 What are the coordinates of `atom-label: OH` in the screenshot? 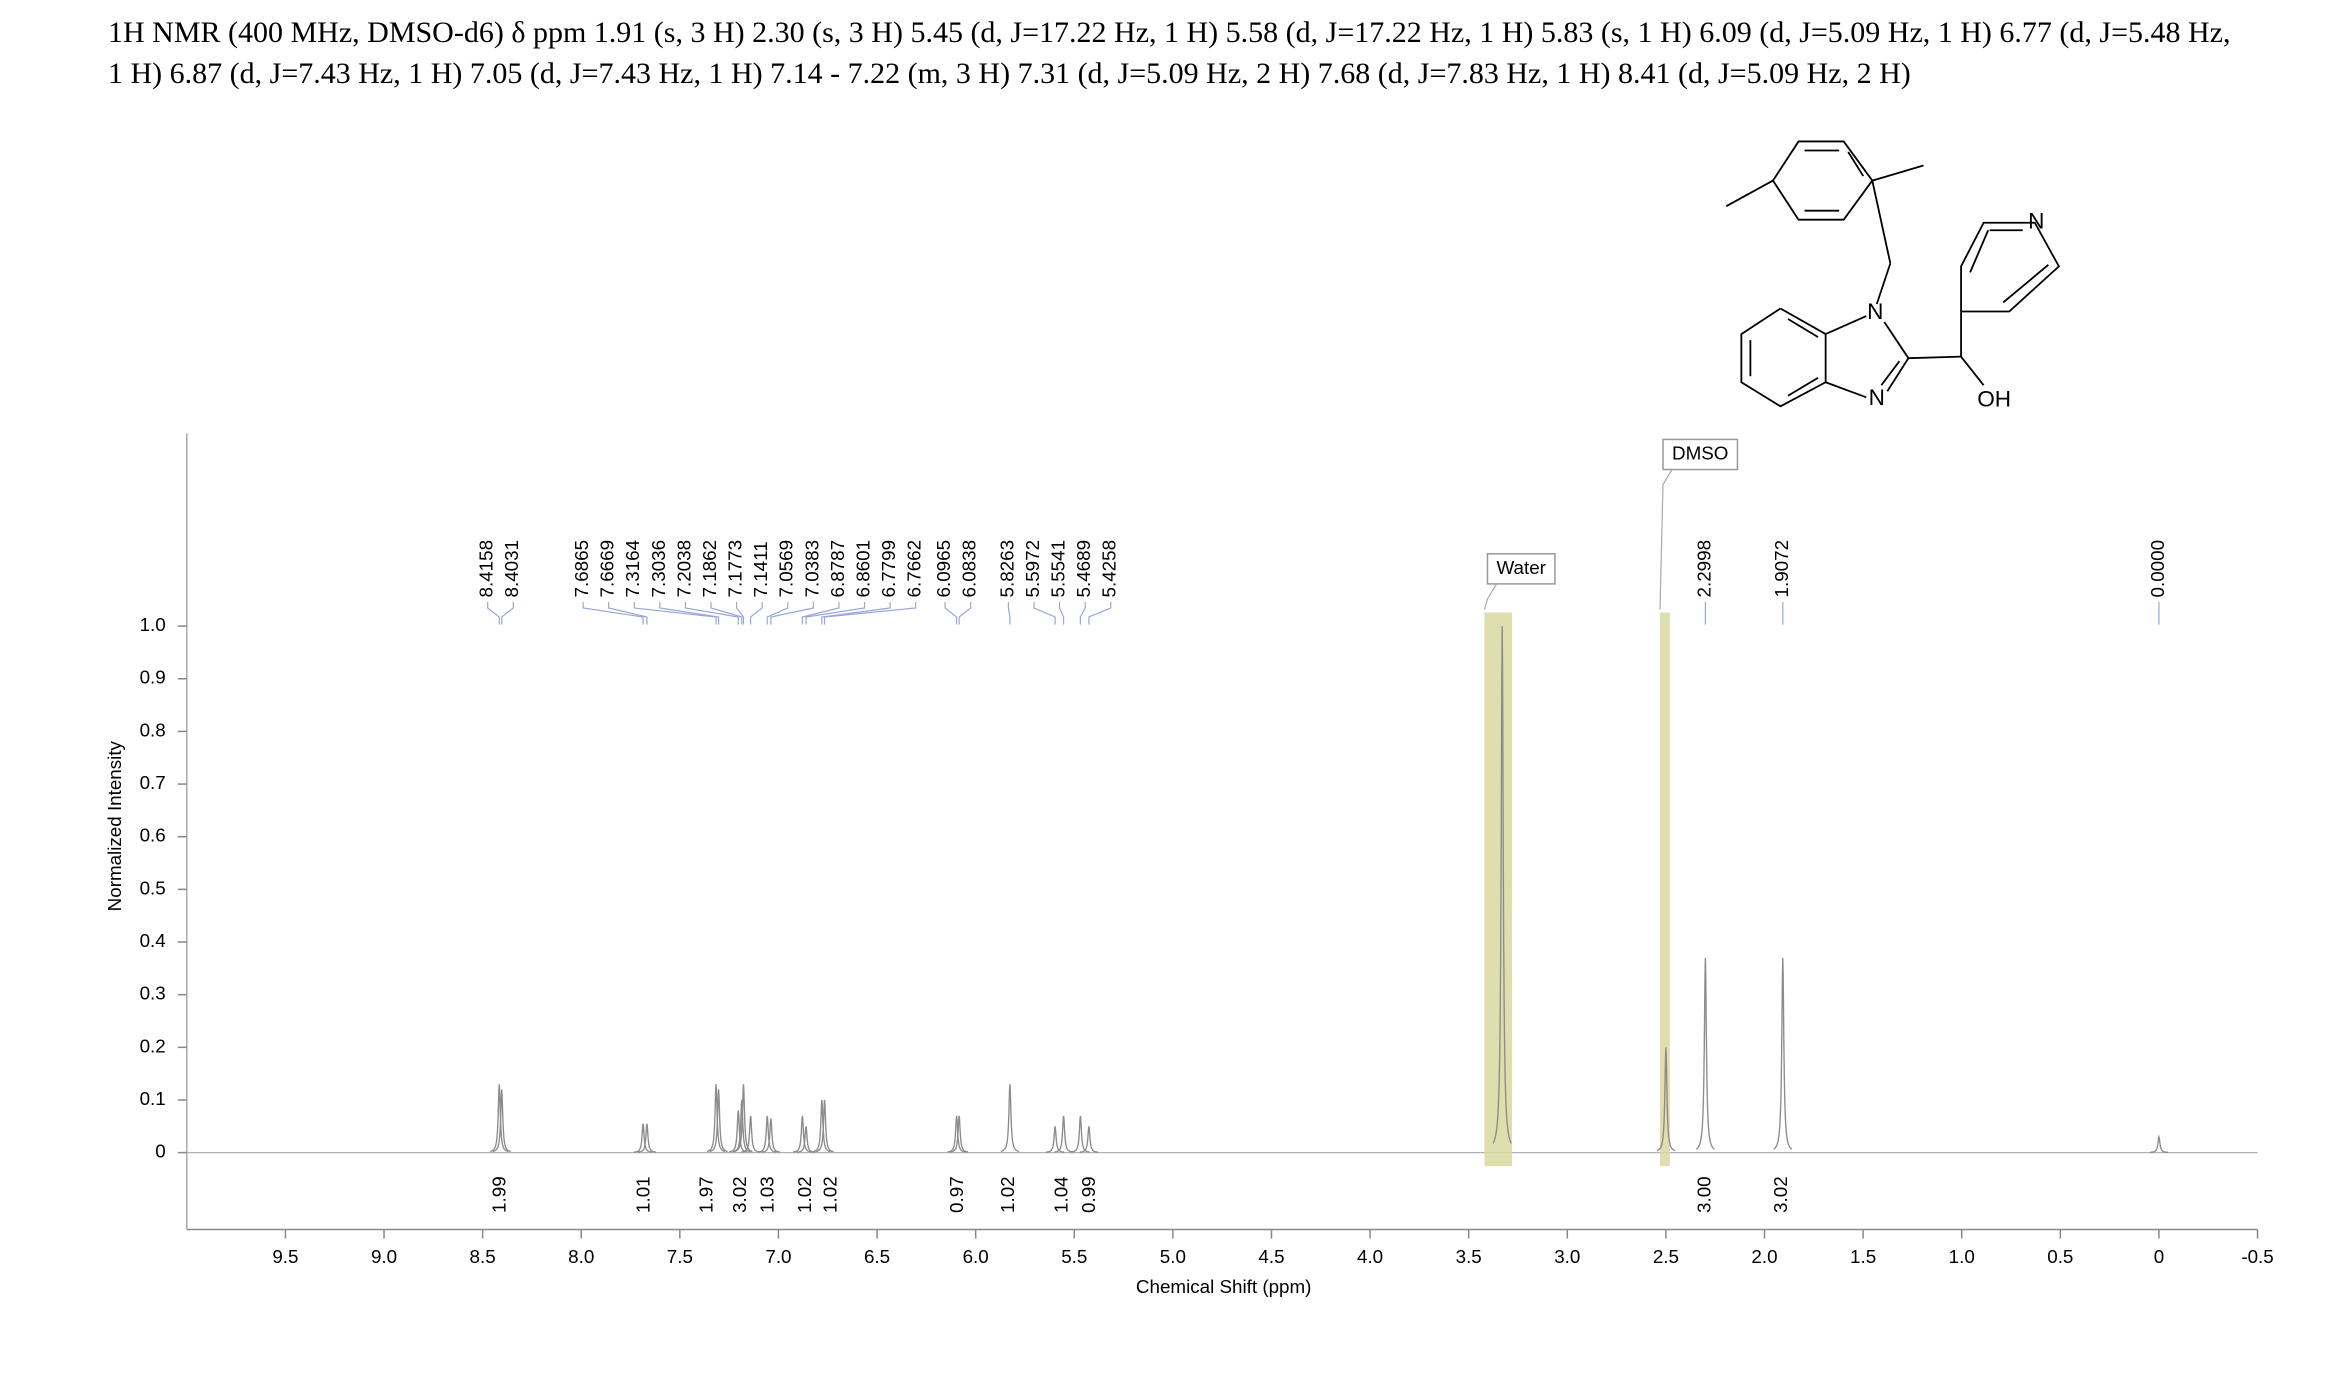 It's located at (1994, 398).